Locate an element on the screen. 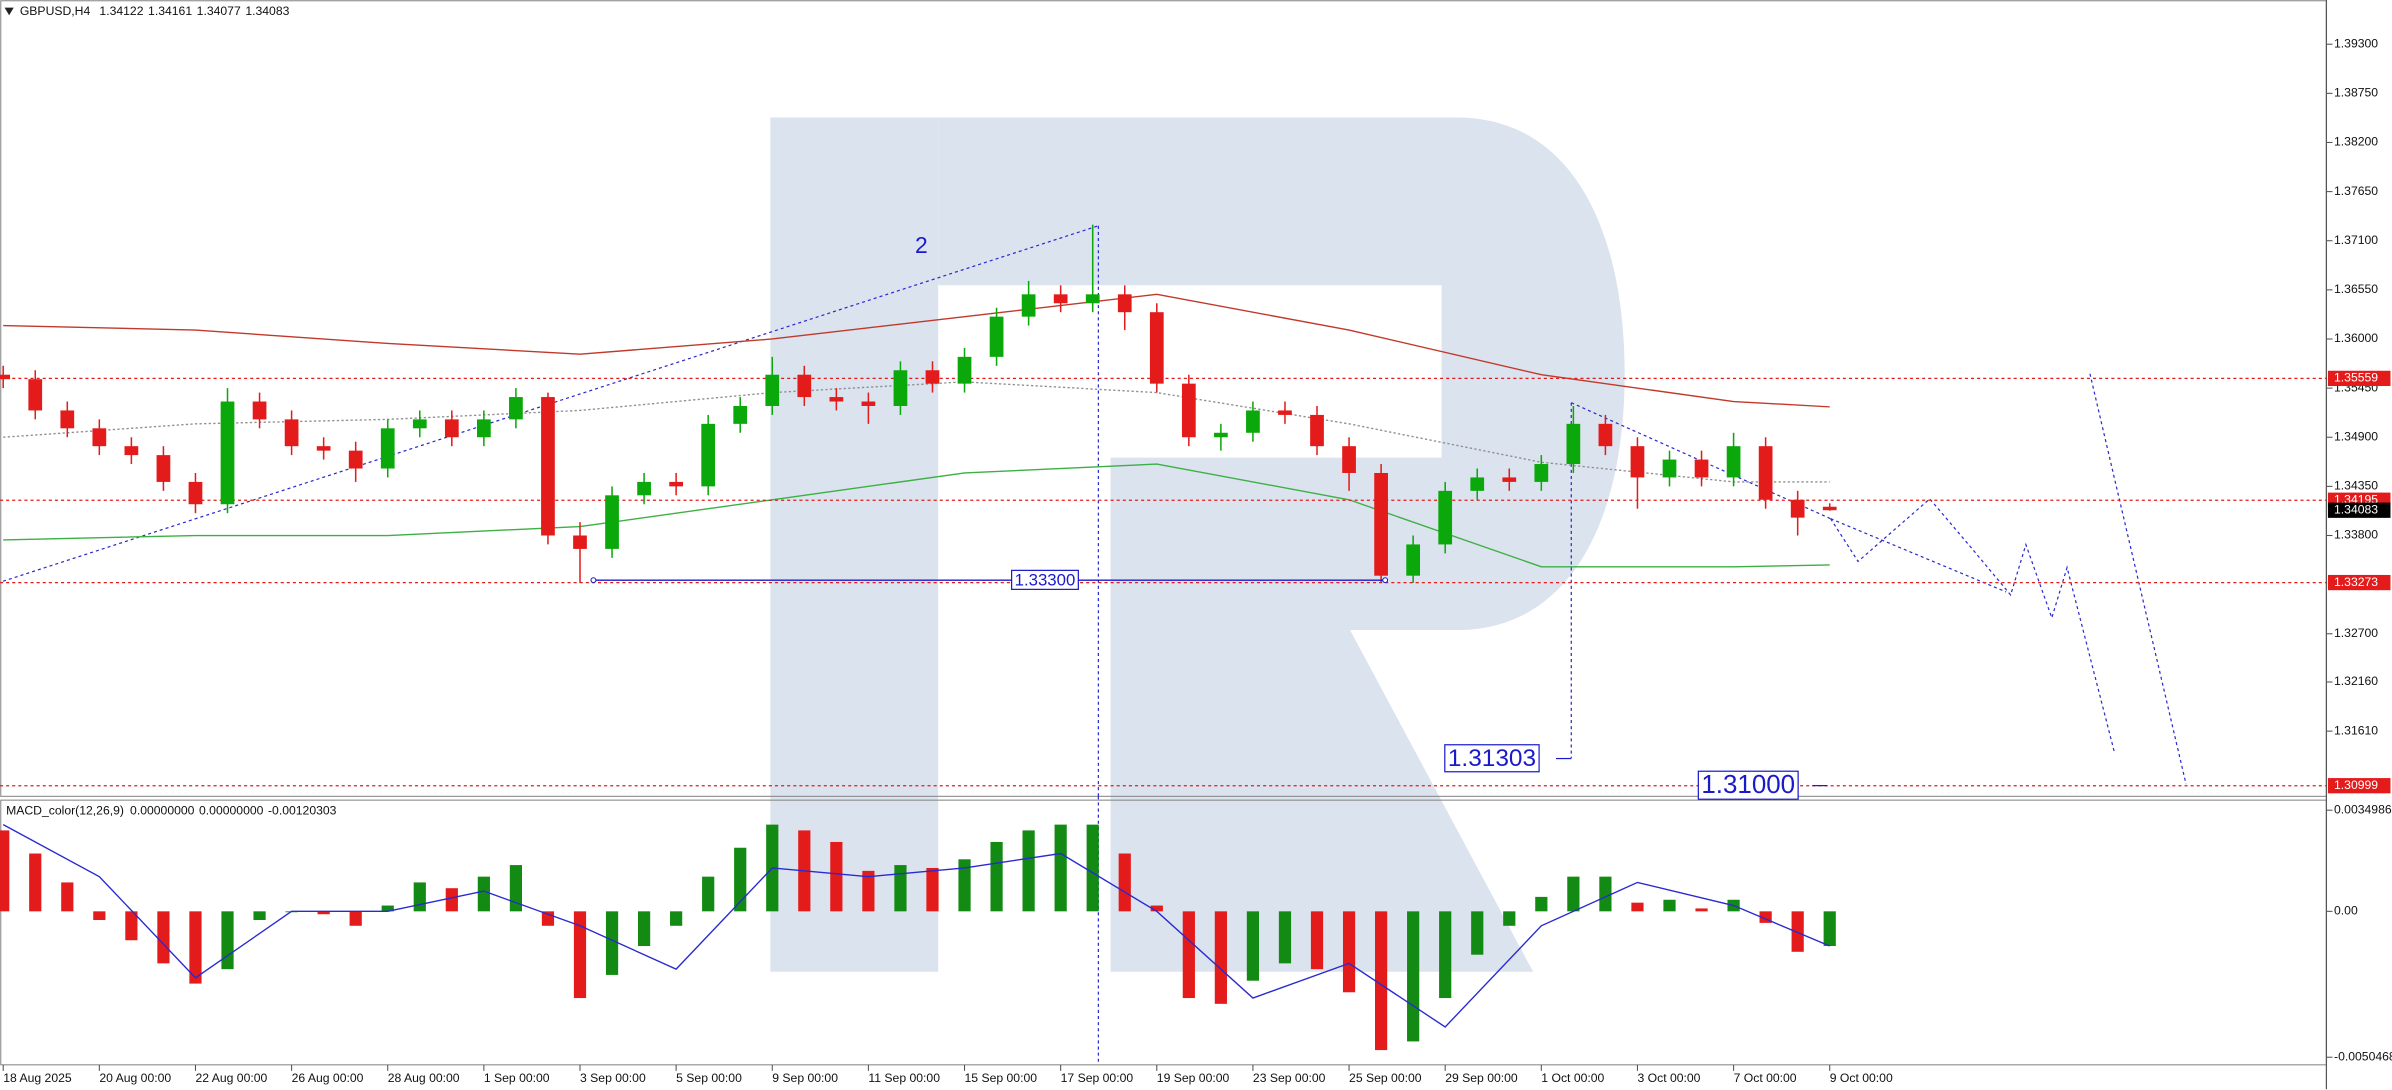 This screenshot has height=1090, width=2392. y-tick-label: 1.33800 is located at coordinates (2356, 535).